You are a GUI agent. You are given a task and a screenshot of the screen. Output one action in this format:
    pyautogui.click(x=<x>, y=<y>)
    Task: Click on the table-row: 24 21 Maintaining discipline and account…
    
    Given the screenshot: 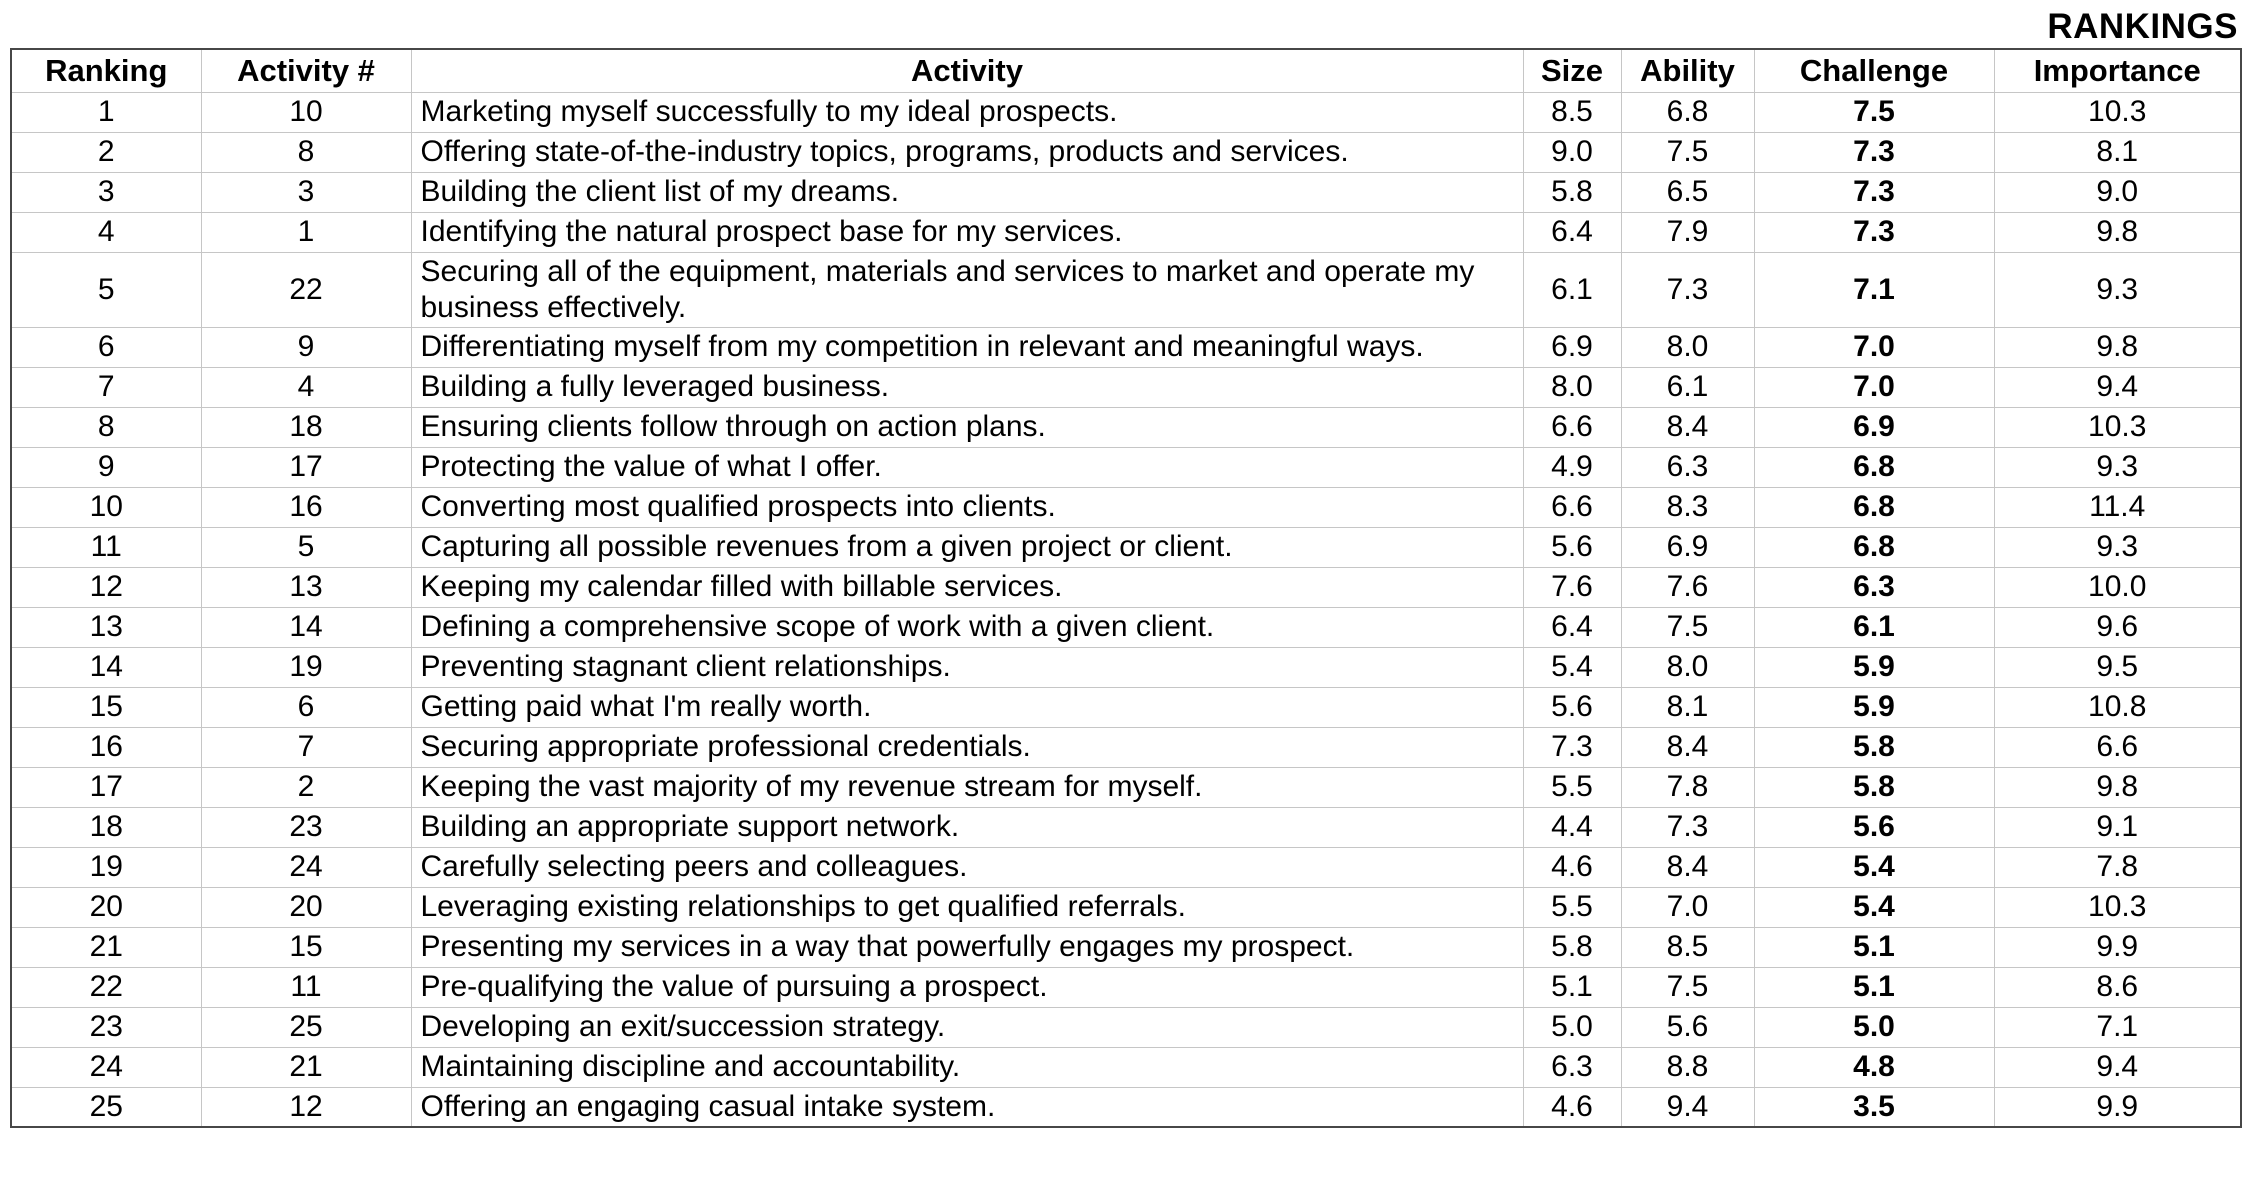 What is the action you would take?
    pyautogui.click(x=1126, y=1067)
    